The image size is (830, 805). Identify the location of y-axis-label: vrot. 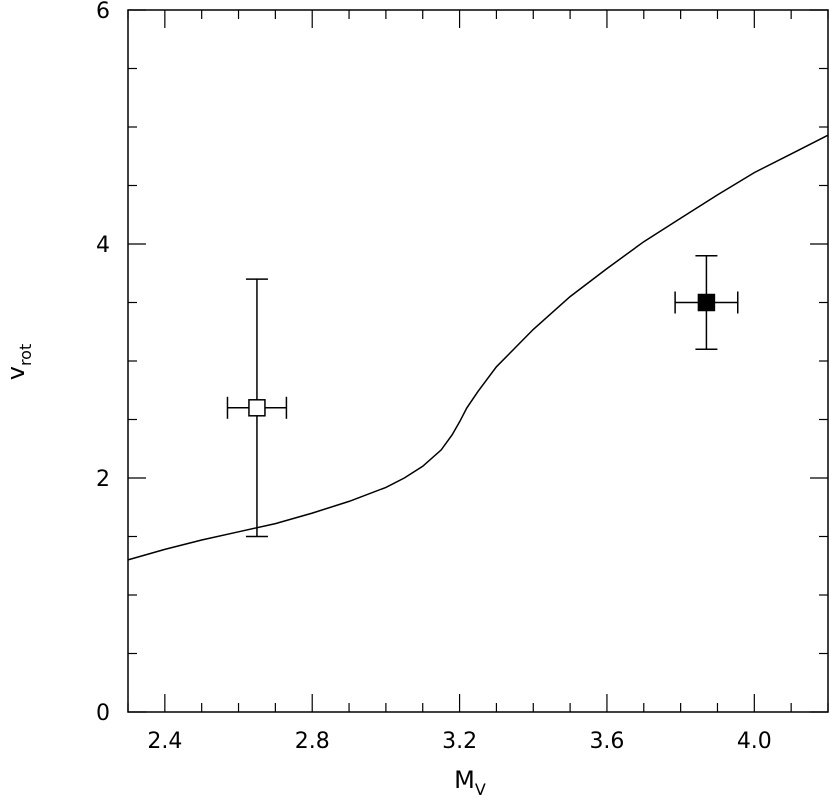
(18, 362).